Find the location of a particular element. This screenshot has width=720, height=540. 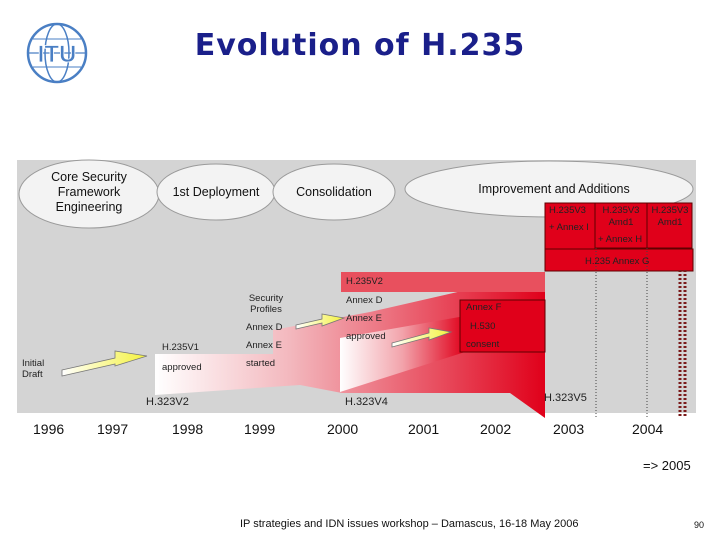

year-2002: 2002 is located at coordinates (496, 429).